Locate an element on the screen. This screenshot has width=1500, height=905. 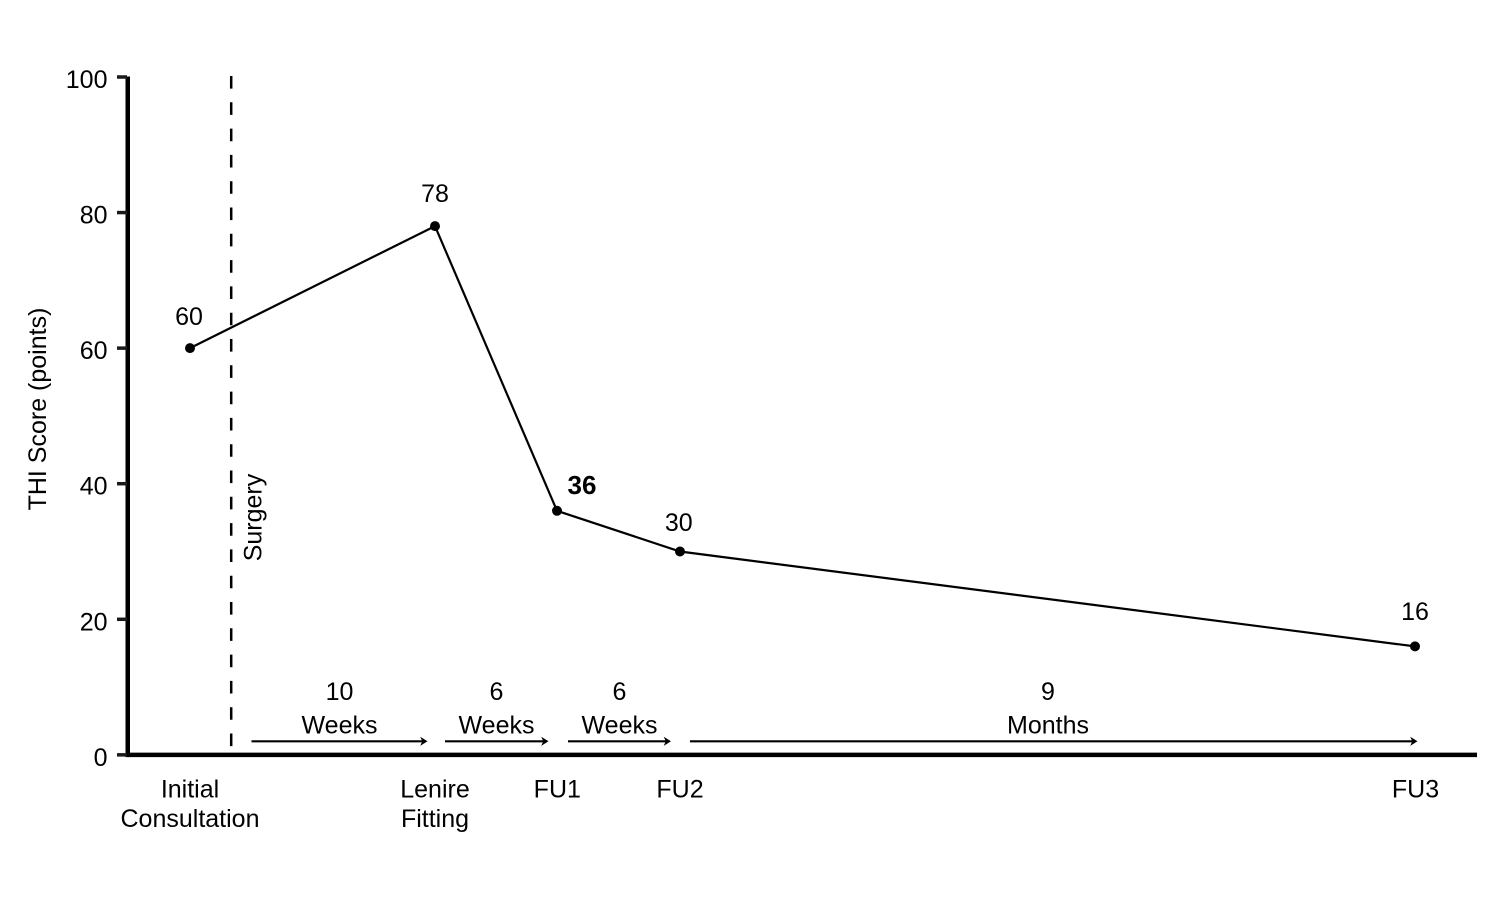
svg-text: THI Score (points) is located at coordinates (38, 409).